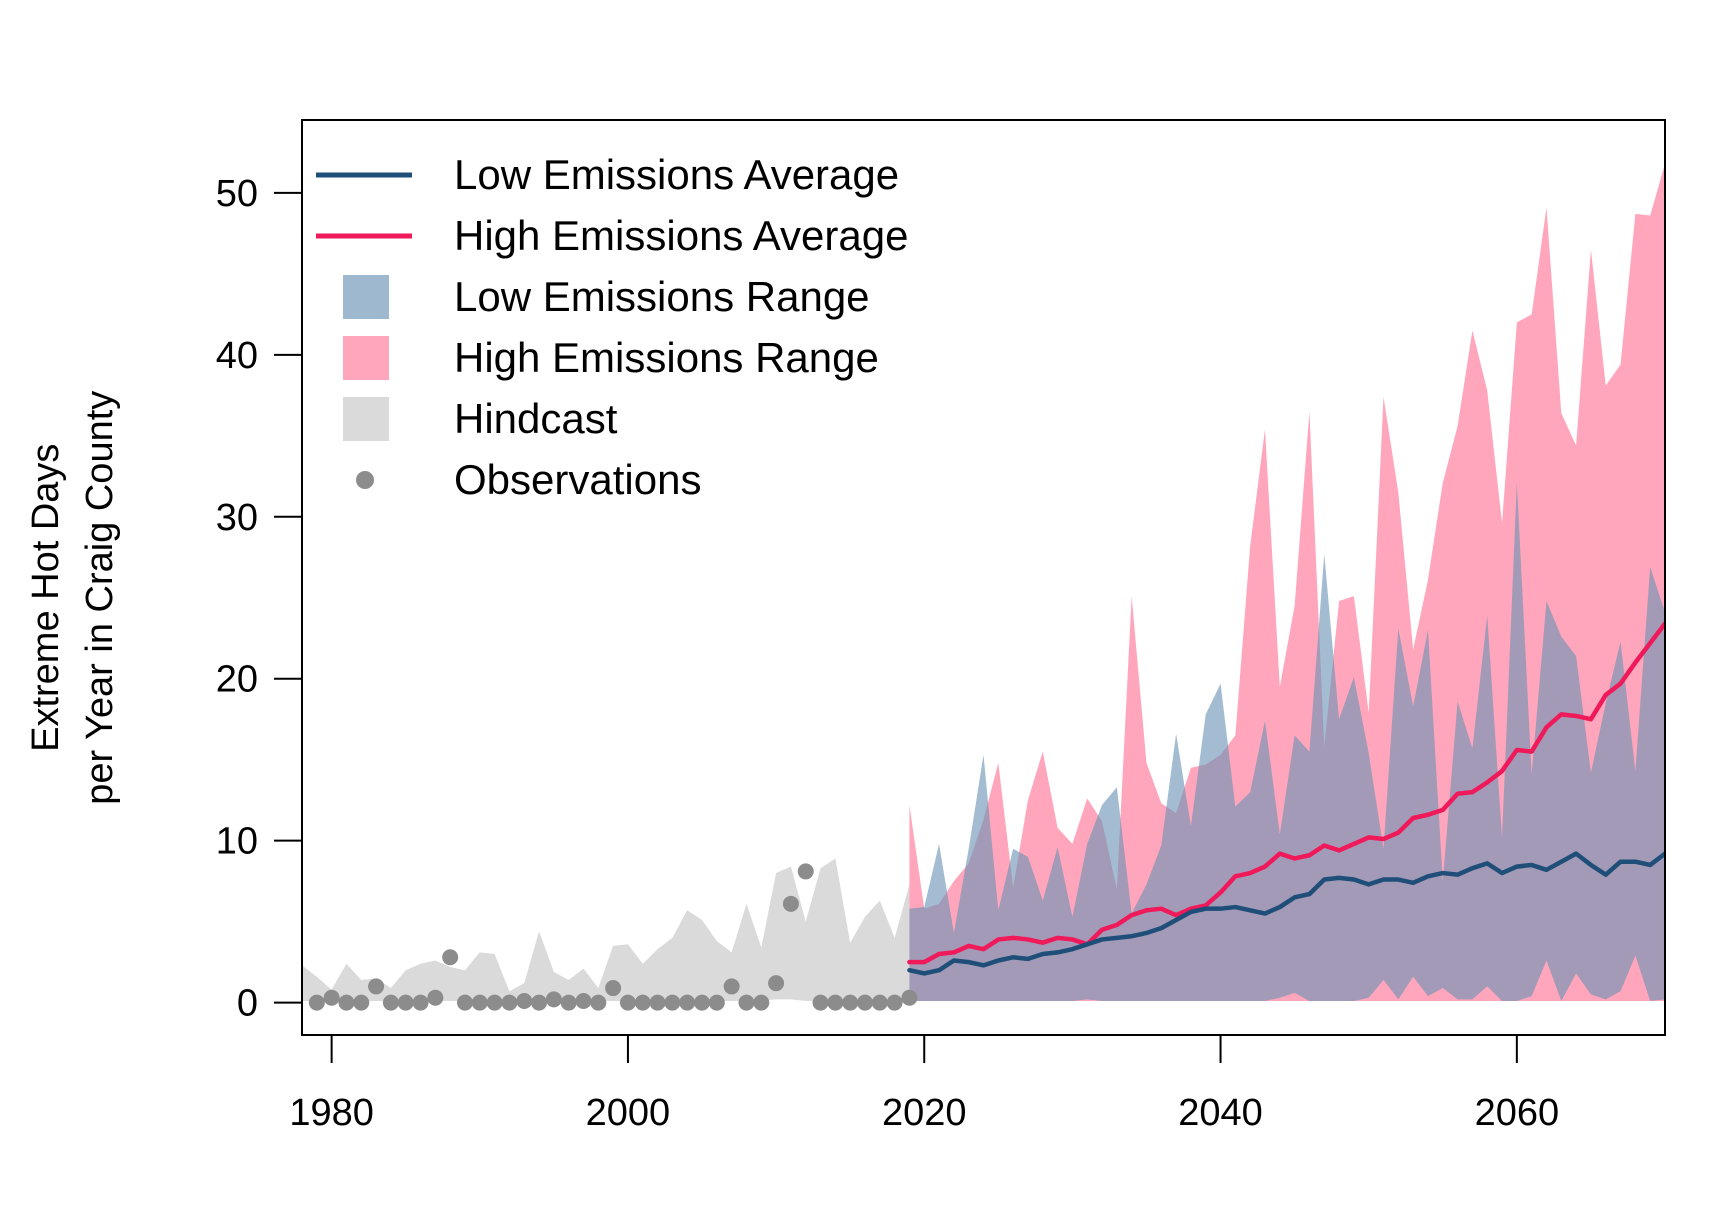 This screenshot has width=1716, height=1212. What do you see at coordinates (237, 356) in the screenshot?
I see `y-tick-label: 40` at bounding box center [237, 356].